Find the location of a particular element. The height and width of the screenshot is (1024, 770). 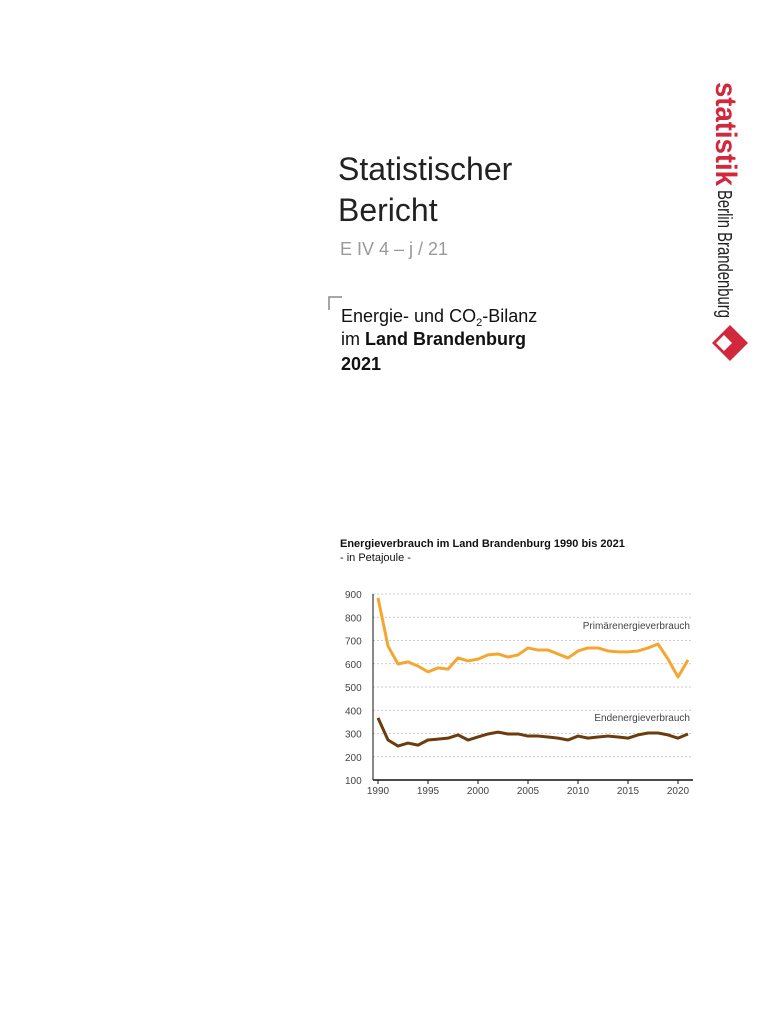

subtitle-text: Energie- und CO is located at coordinates (408, 316).